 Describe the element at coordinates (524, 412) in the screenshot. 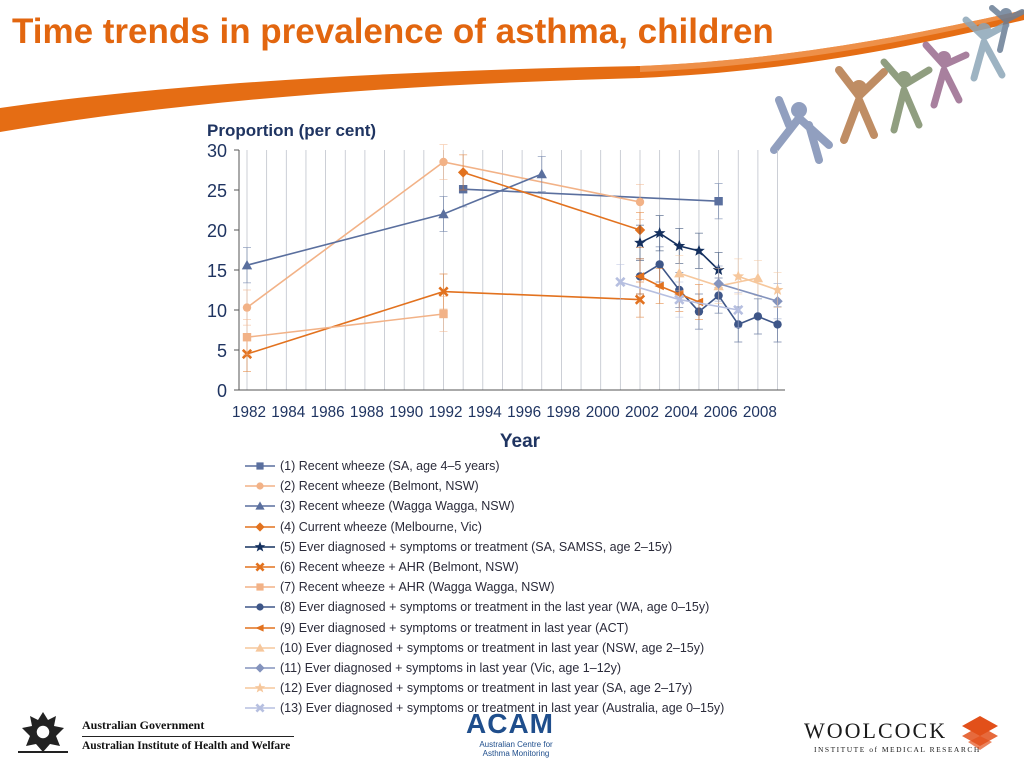

I see `x-tick-label: 1996` at that location.